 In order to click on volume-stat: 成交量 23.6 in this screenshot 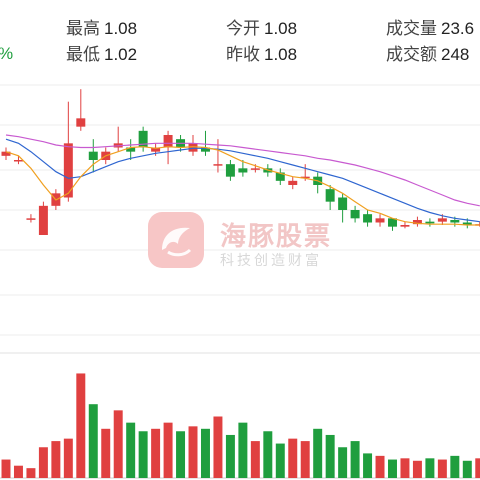, I will do `click(430, 28)`.